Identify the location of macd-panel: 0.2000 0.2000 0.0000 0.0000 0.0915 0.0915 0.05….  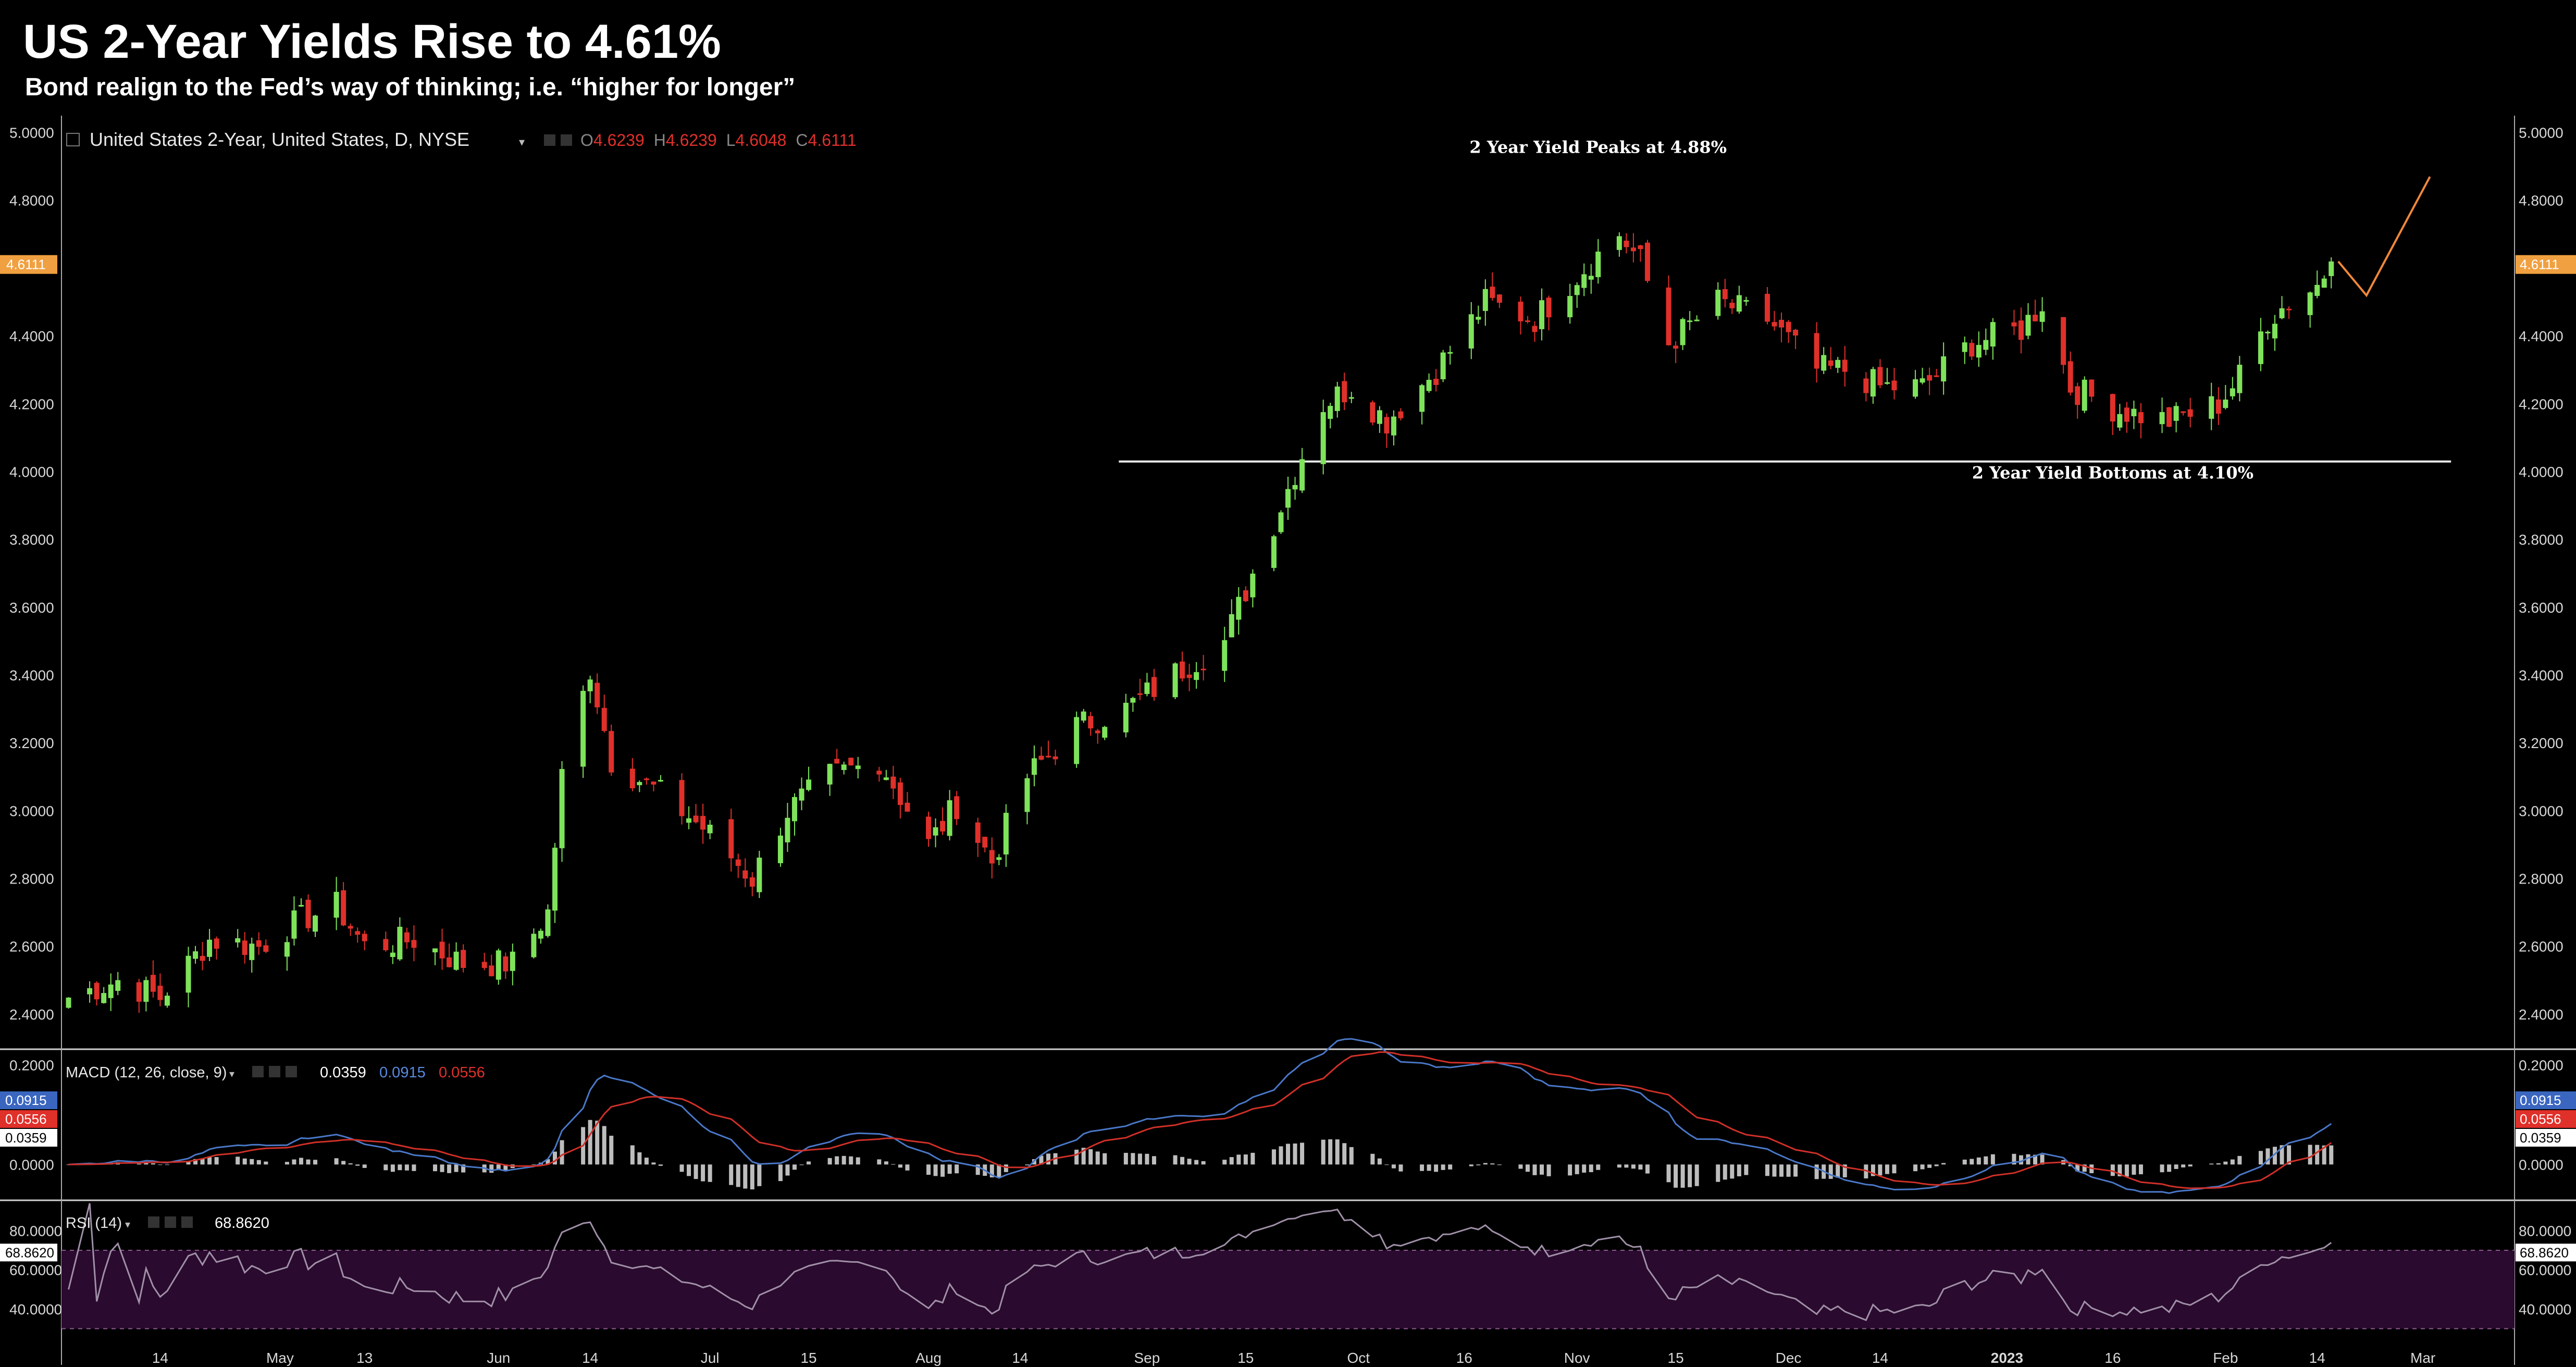
(1288, 1116).